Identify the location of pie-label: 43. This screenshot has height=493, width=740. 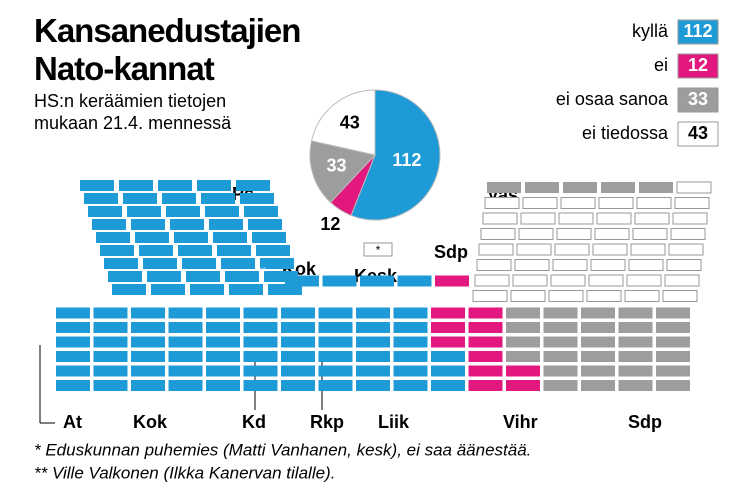
(350, 122).